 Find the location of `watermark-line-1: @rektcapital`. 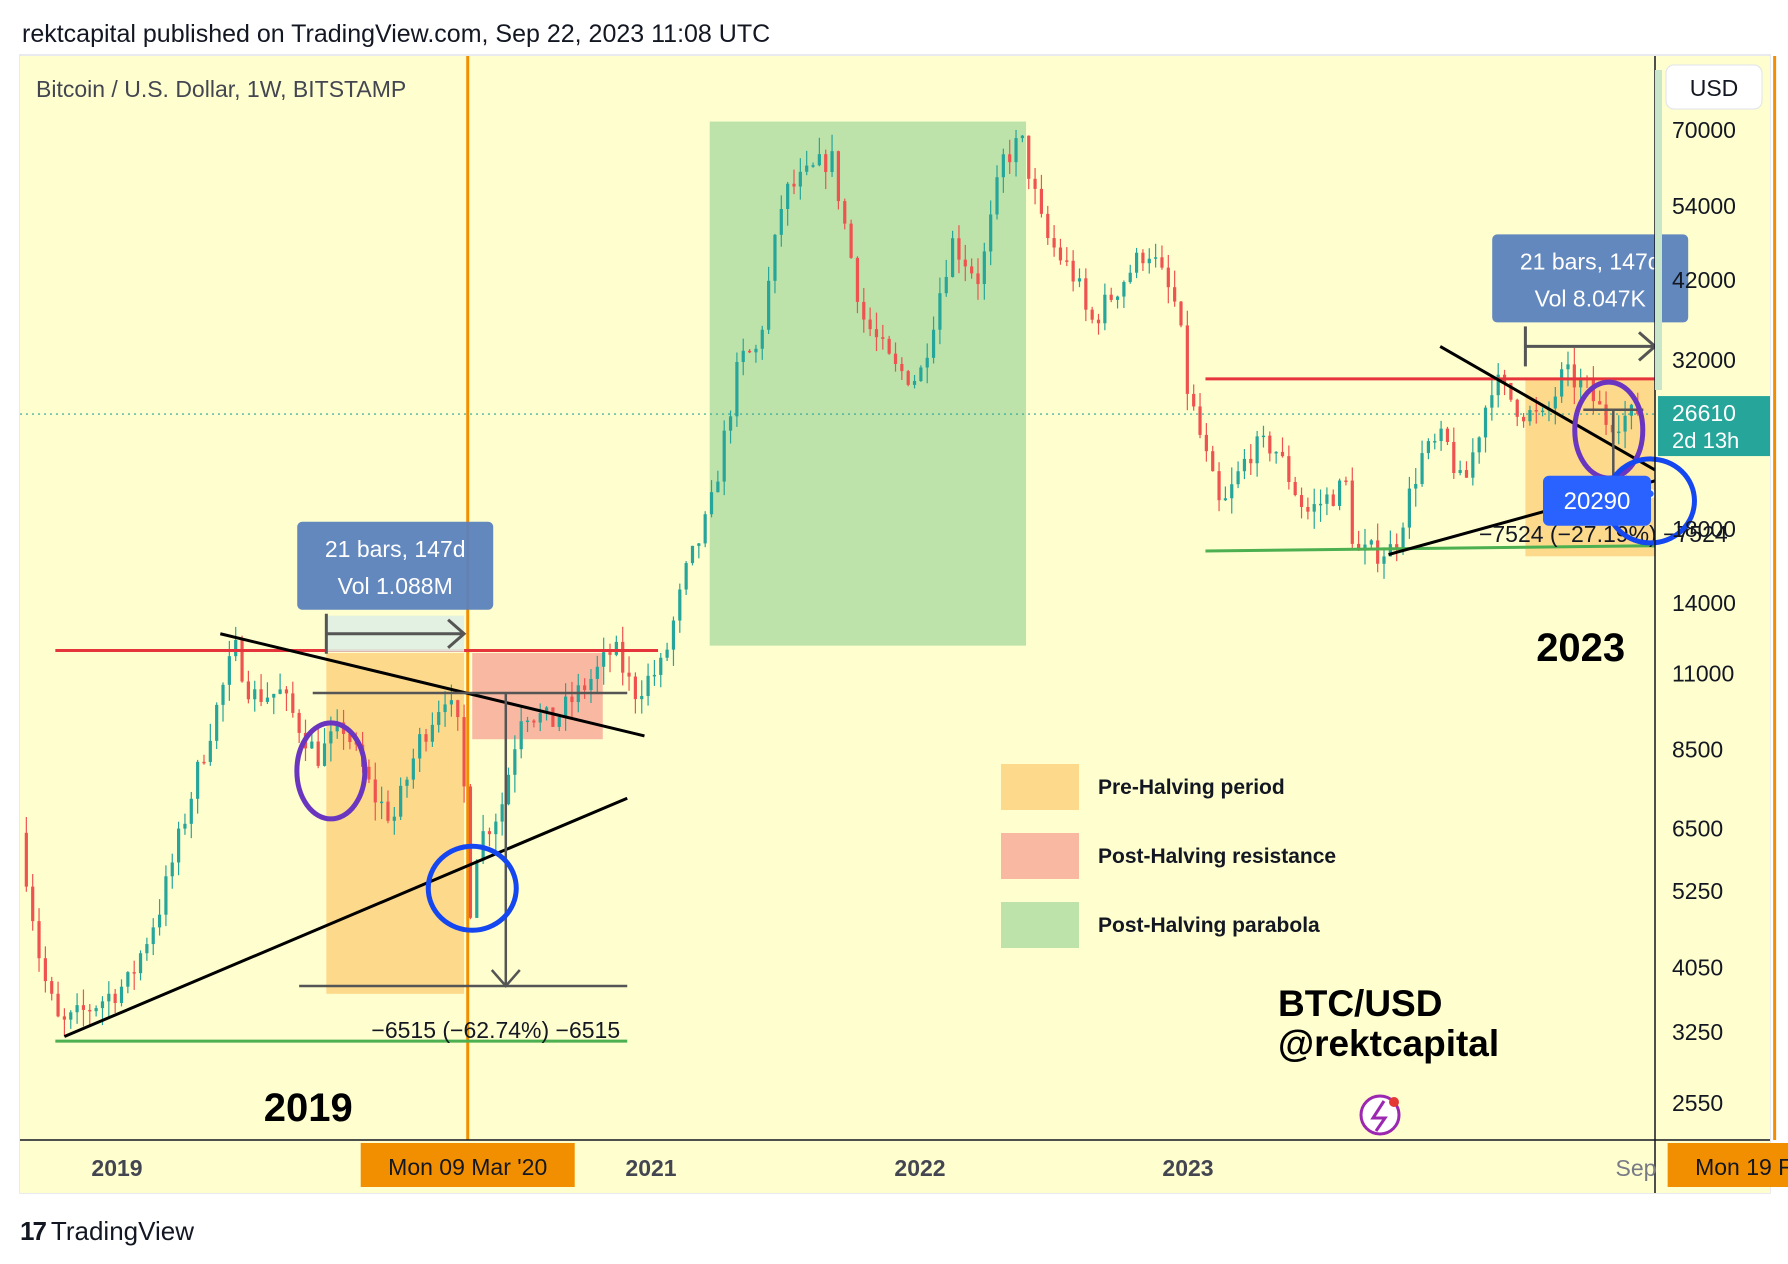

watermark-line-1: @rektcapital is located at coordinates (1388, 1043).